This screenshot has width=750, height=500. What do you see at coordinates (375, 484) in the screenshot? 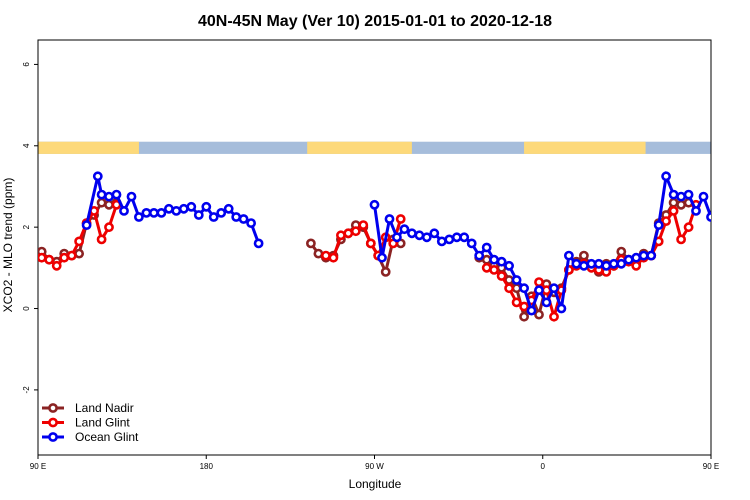
I see `x-axis-label: Longitude` at bounding box center [375, 484].